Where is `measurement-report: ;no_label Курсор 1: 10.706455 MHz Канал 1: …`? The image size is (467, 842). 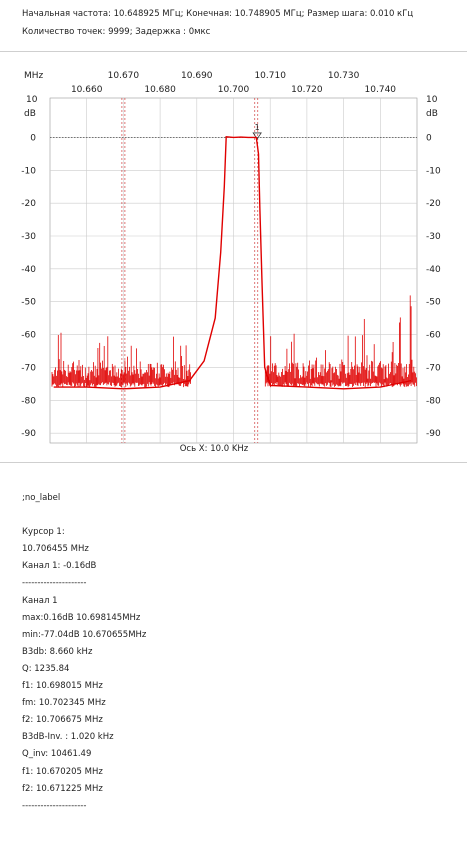
measurement-report: ;no_label Курсор 1: 10.706455 MHz Канал 1: … is located at coordinates (84, 652).